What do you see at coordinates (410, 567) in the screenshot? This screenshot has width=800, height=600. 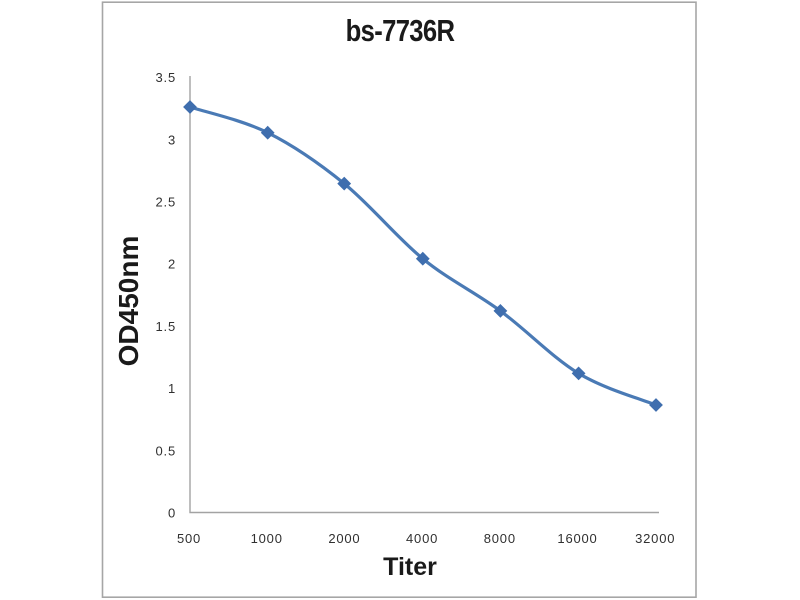 I see `svg-text: Titer` at bounding box center [410, 567].